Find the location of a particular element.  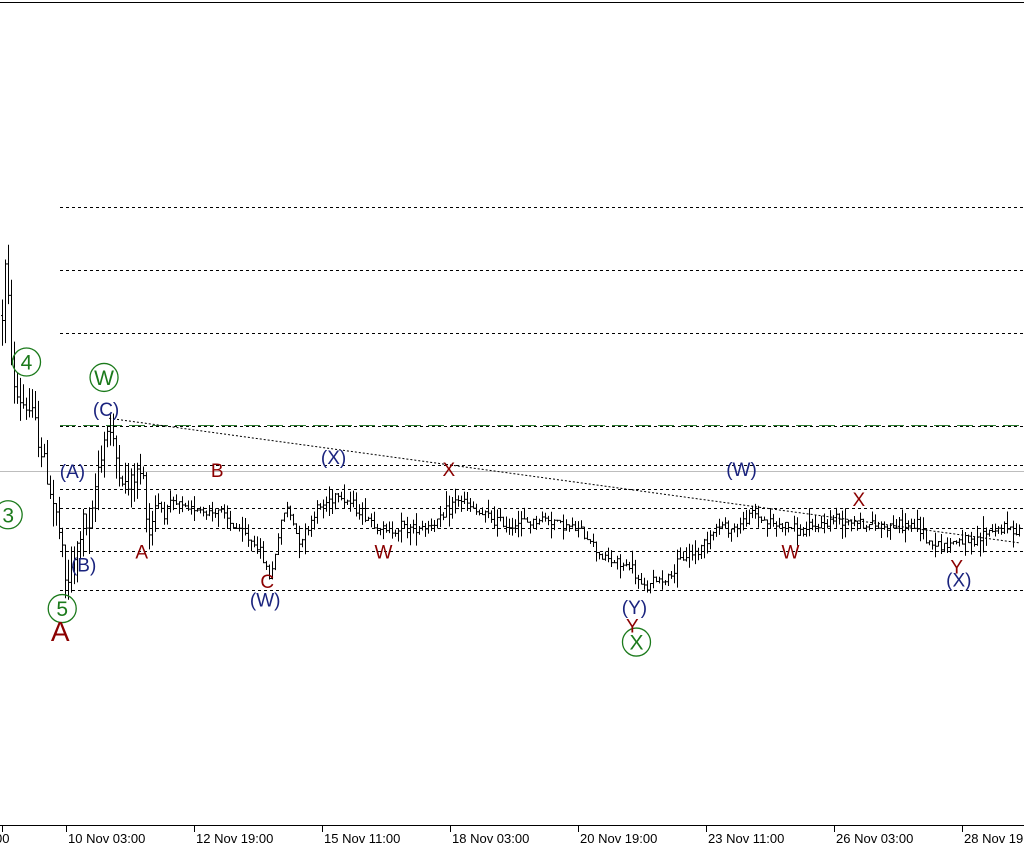

primary-wave-label: (C) is located at coordinates (106, 410).